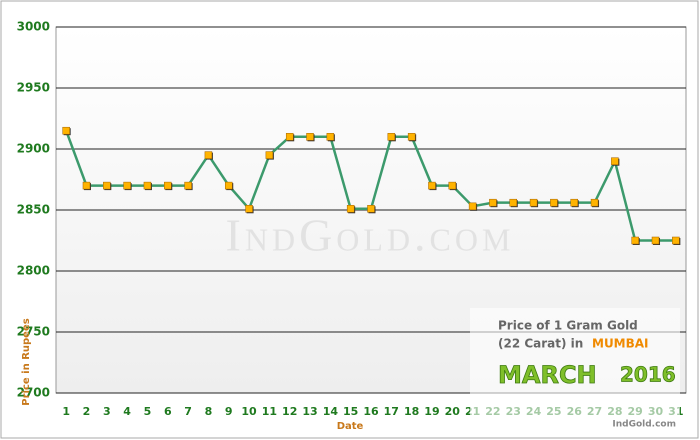 This screenshot has height=440, width=700. I want to click on x-tick-label: 7, so click(188, 411).